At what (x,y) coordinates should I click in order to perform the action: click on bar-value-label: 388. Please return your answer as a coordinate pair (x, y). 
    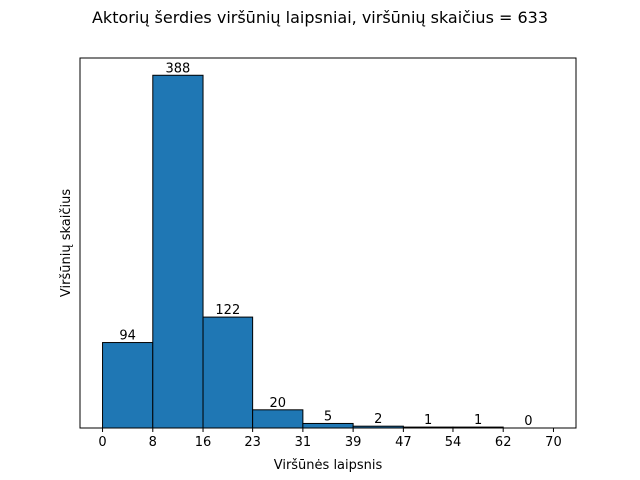
    Looking at the image, I should click on (177, 68).